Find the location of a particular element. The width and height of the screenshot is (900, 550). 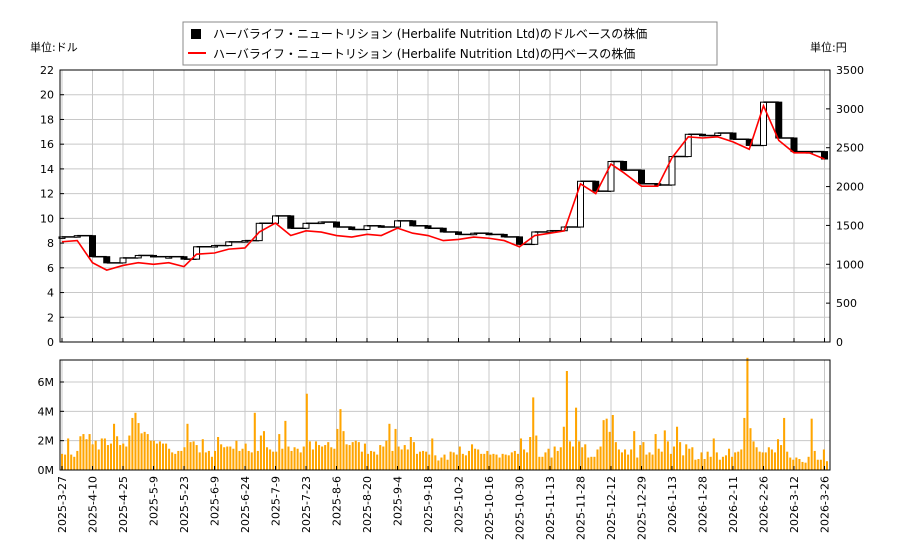

left-unit-label: 単位:ドル is located at coordinates (54, 47).